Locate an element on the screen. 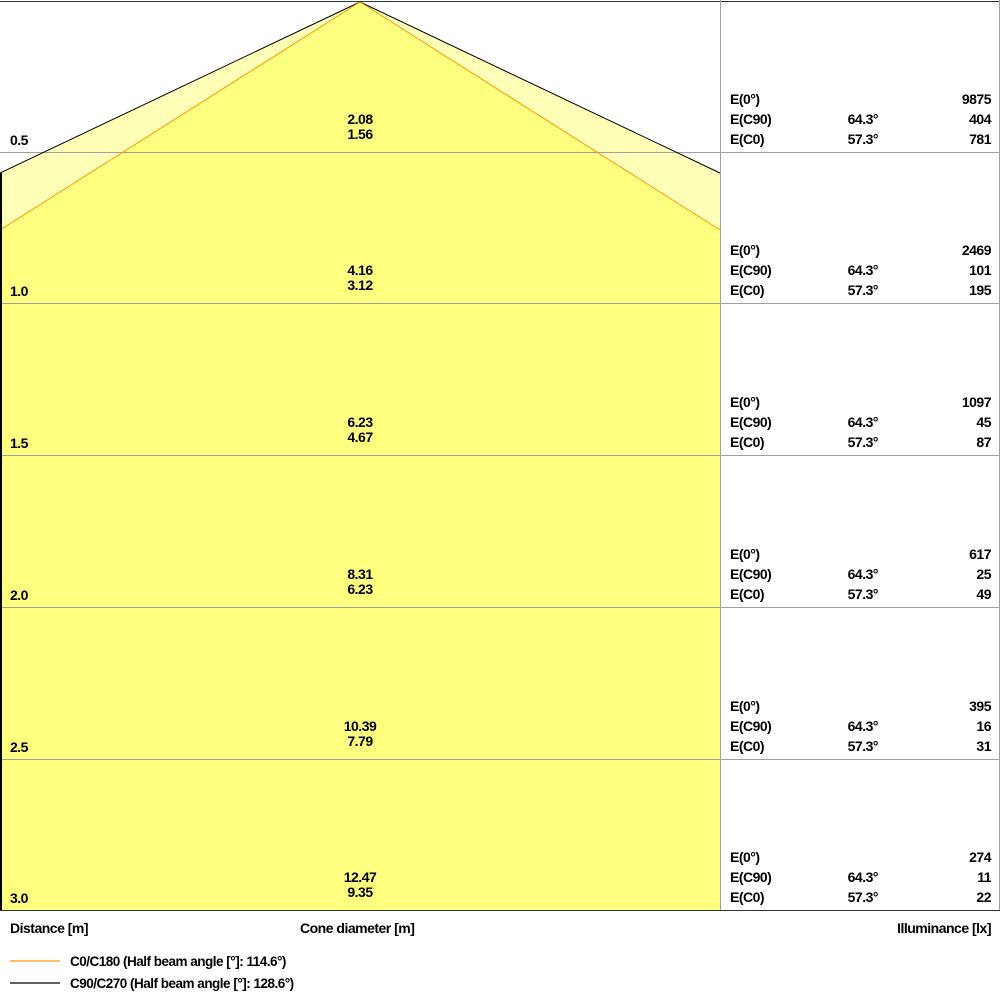 The width and height of the screenshot is (1000, 1000). e0-value: 9875 is located at coordinates (976, 99).